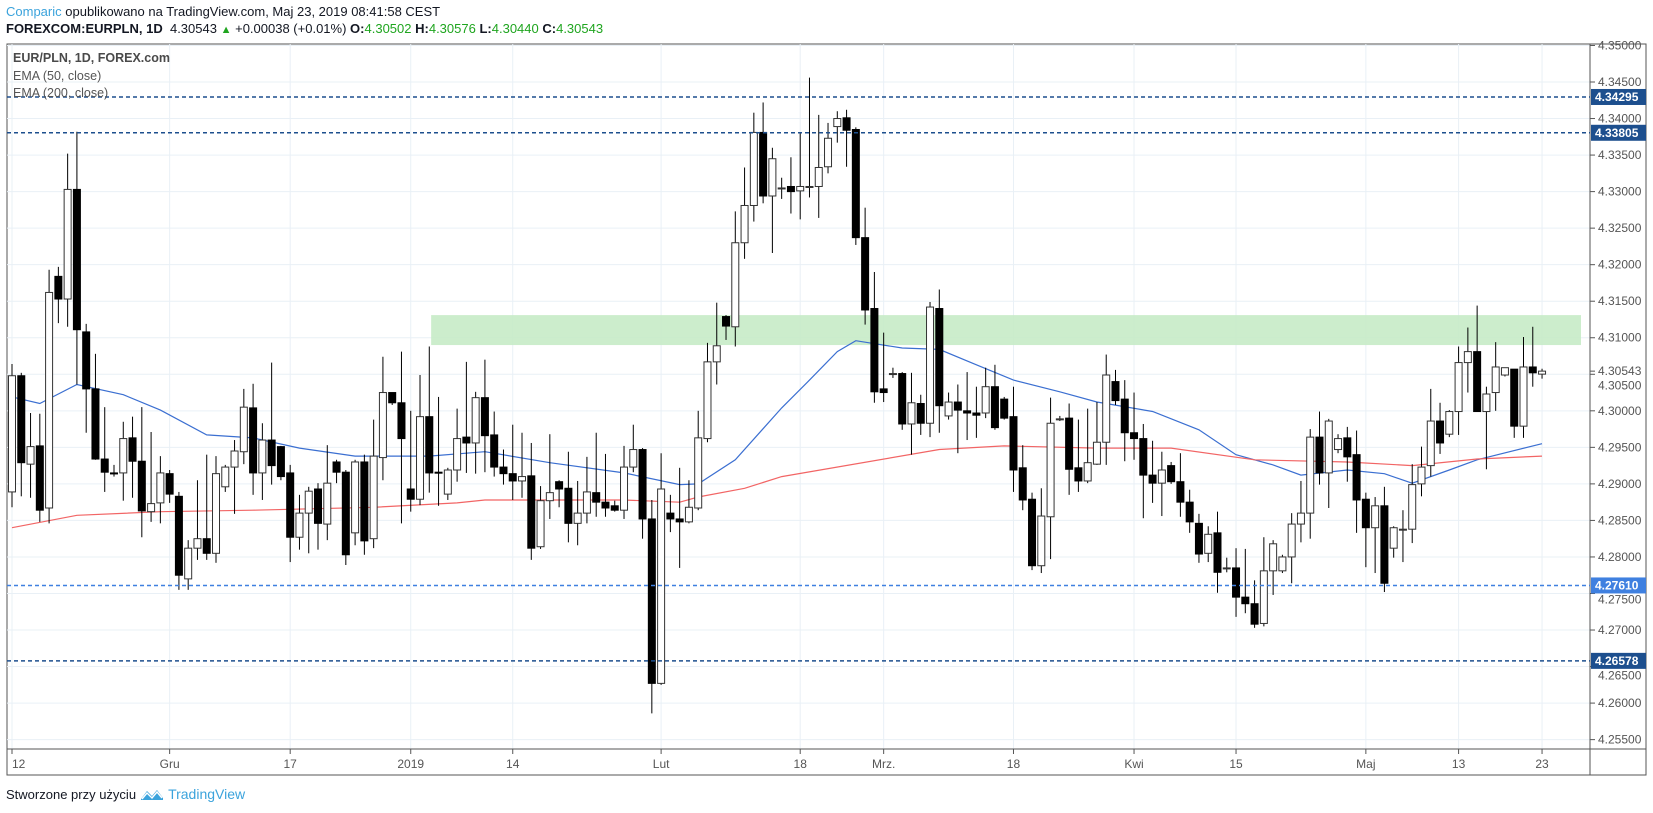  What do you see at coordinates (34, 11) in the screenshot?
I see `publisher-link: Comparic` at bounding box center [34, 11].